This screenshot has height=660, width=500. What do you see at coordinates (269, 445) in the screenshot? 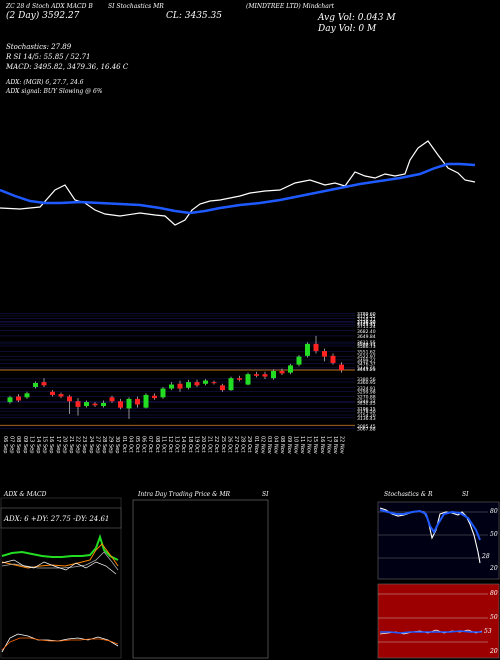
I see `date-axis-label: 03 Nov` at bounding box center [269, 445].